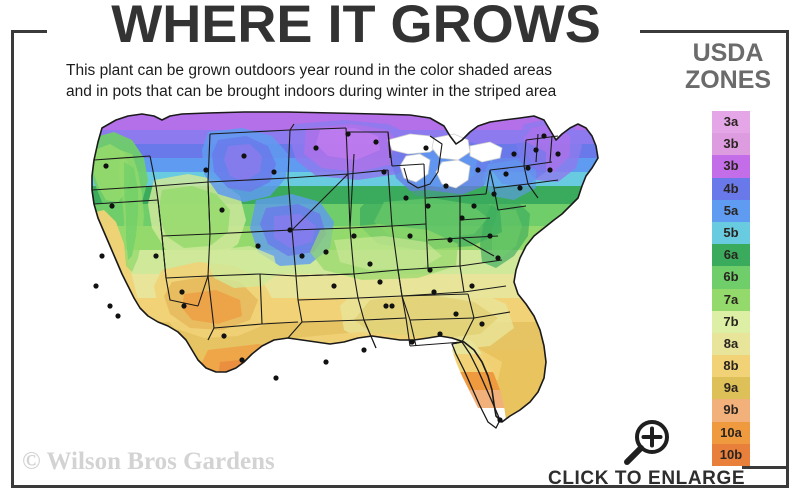 Image resolution: width=800 pixels, height=500 pixels. Describe the element at coordinates (731, 233) in the screenshot. I see `legend-swatch-5b-5: 5b` at that location.